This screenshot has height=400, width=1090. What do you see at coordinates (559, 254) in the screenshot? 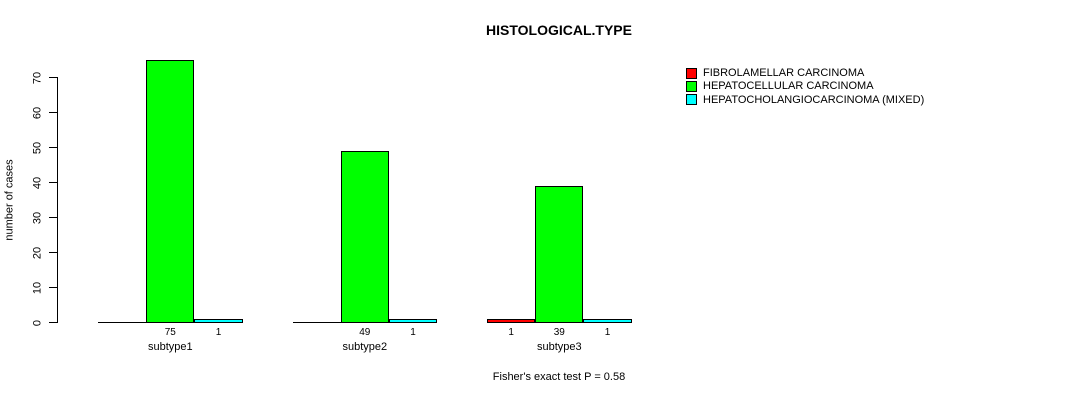
I see `bar-subtype3-hepatocellular` at bounding box center [559, 254].